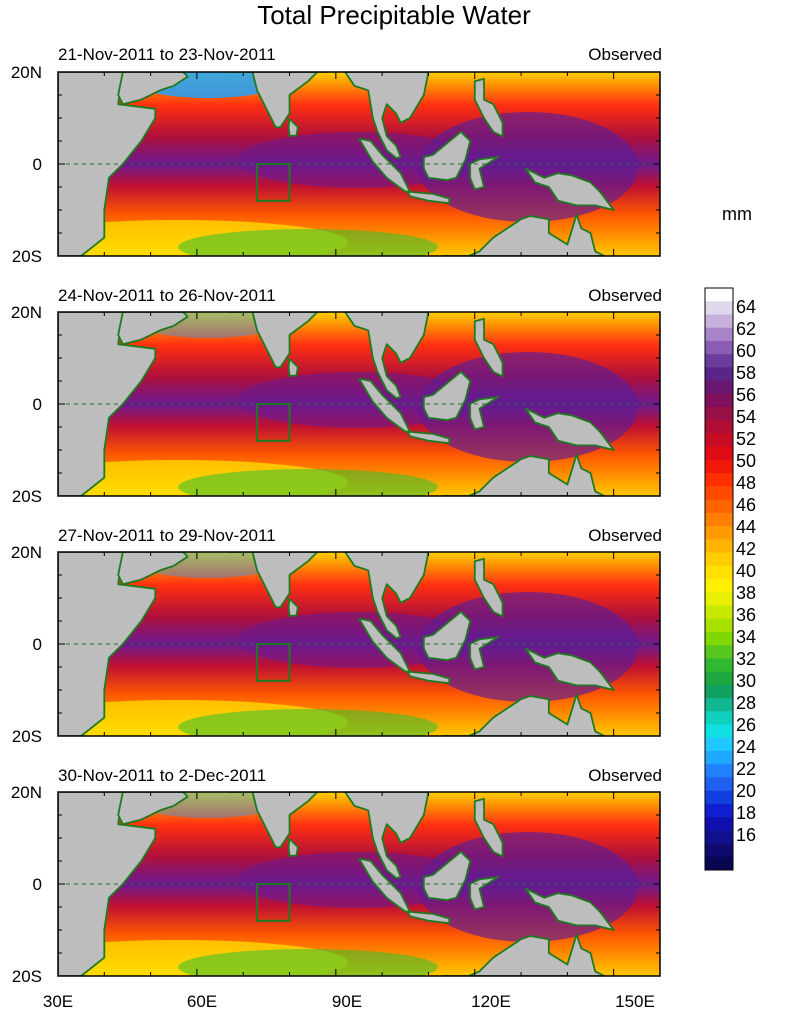 This screenshot has width=788, height=1016. Describe the element at coordinates (746, 483) in the screenshot. I see `cb-label-48: 48` at that location.